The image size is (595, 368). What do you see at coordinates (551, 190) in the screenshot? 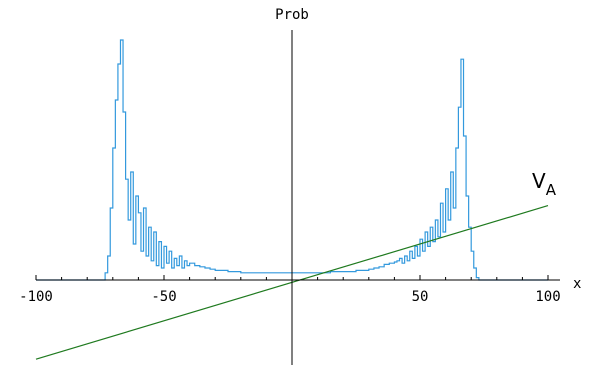
I see `potential-series-subscript: A` at bounding box center [551, 190].